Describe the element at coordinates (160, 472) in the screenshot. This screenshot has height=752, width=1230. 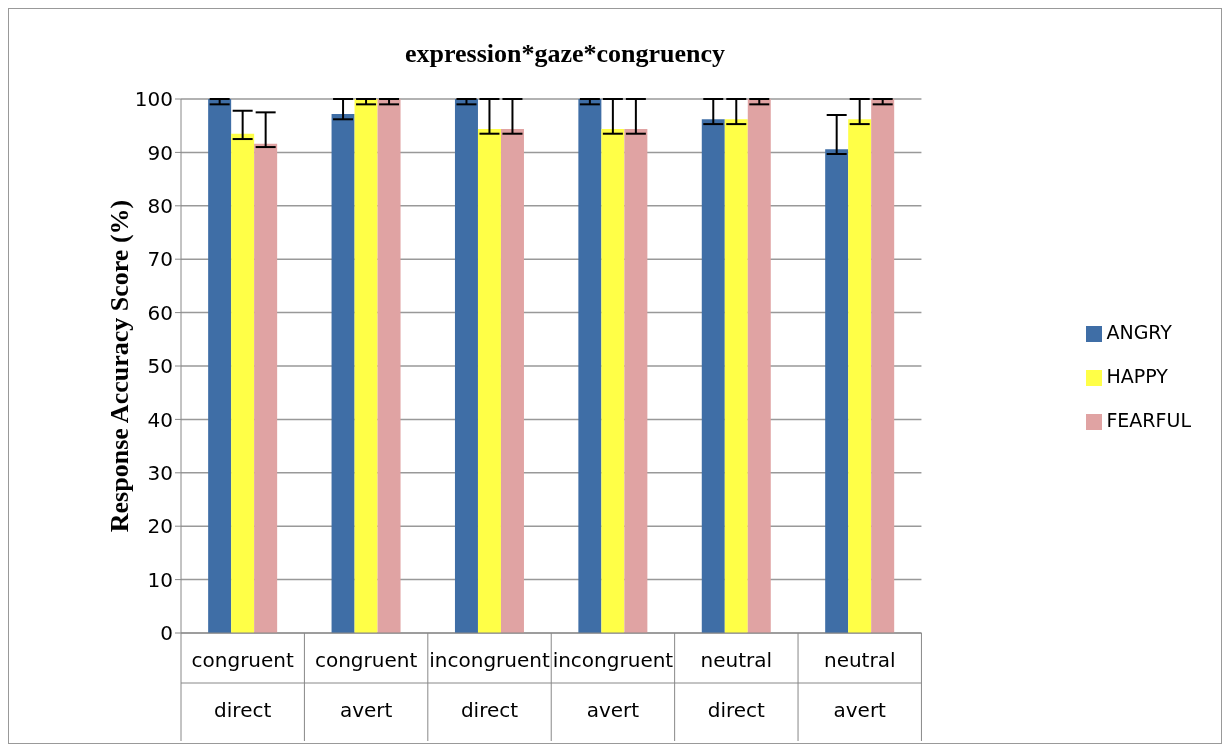
I see `y-tick-label: 30` at that location.